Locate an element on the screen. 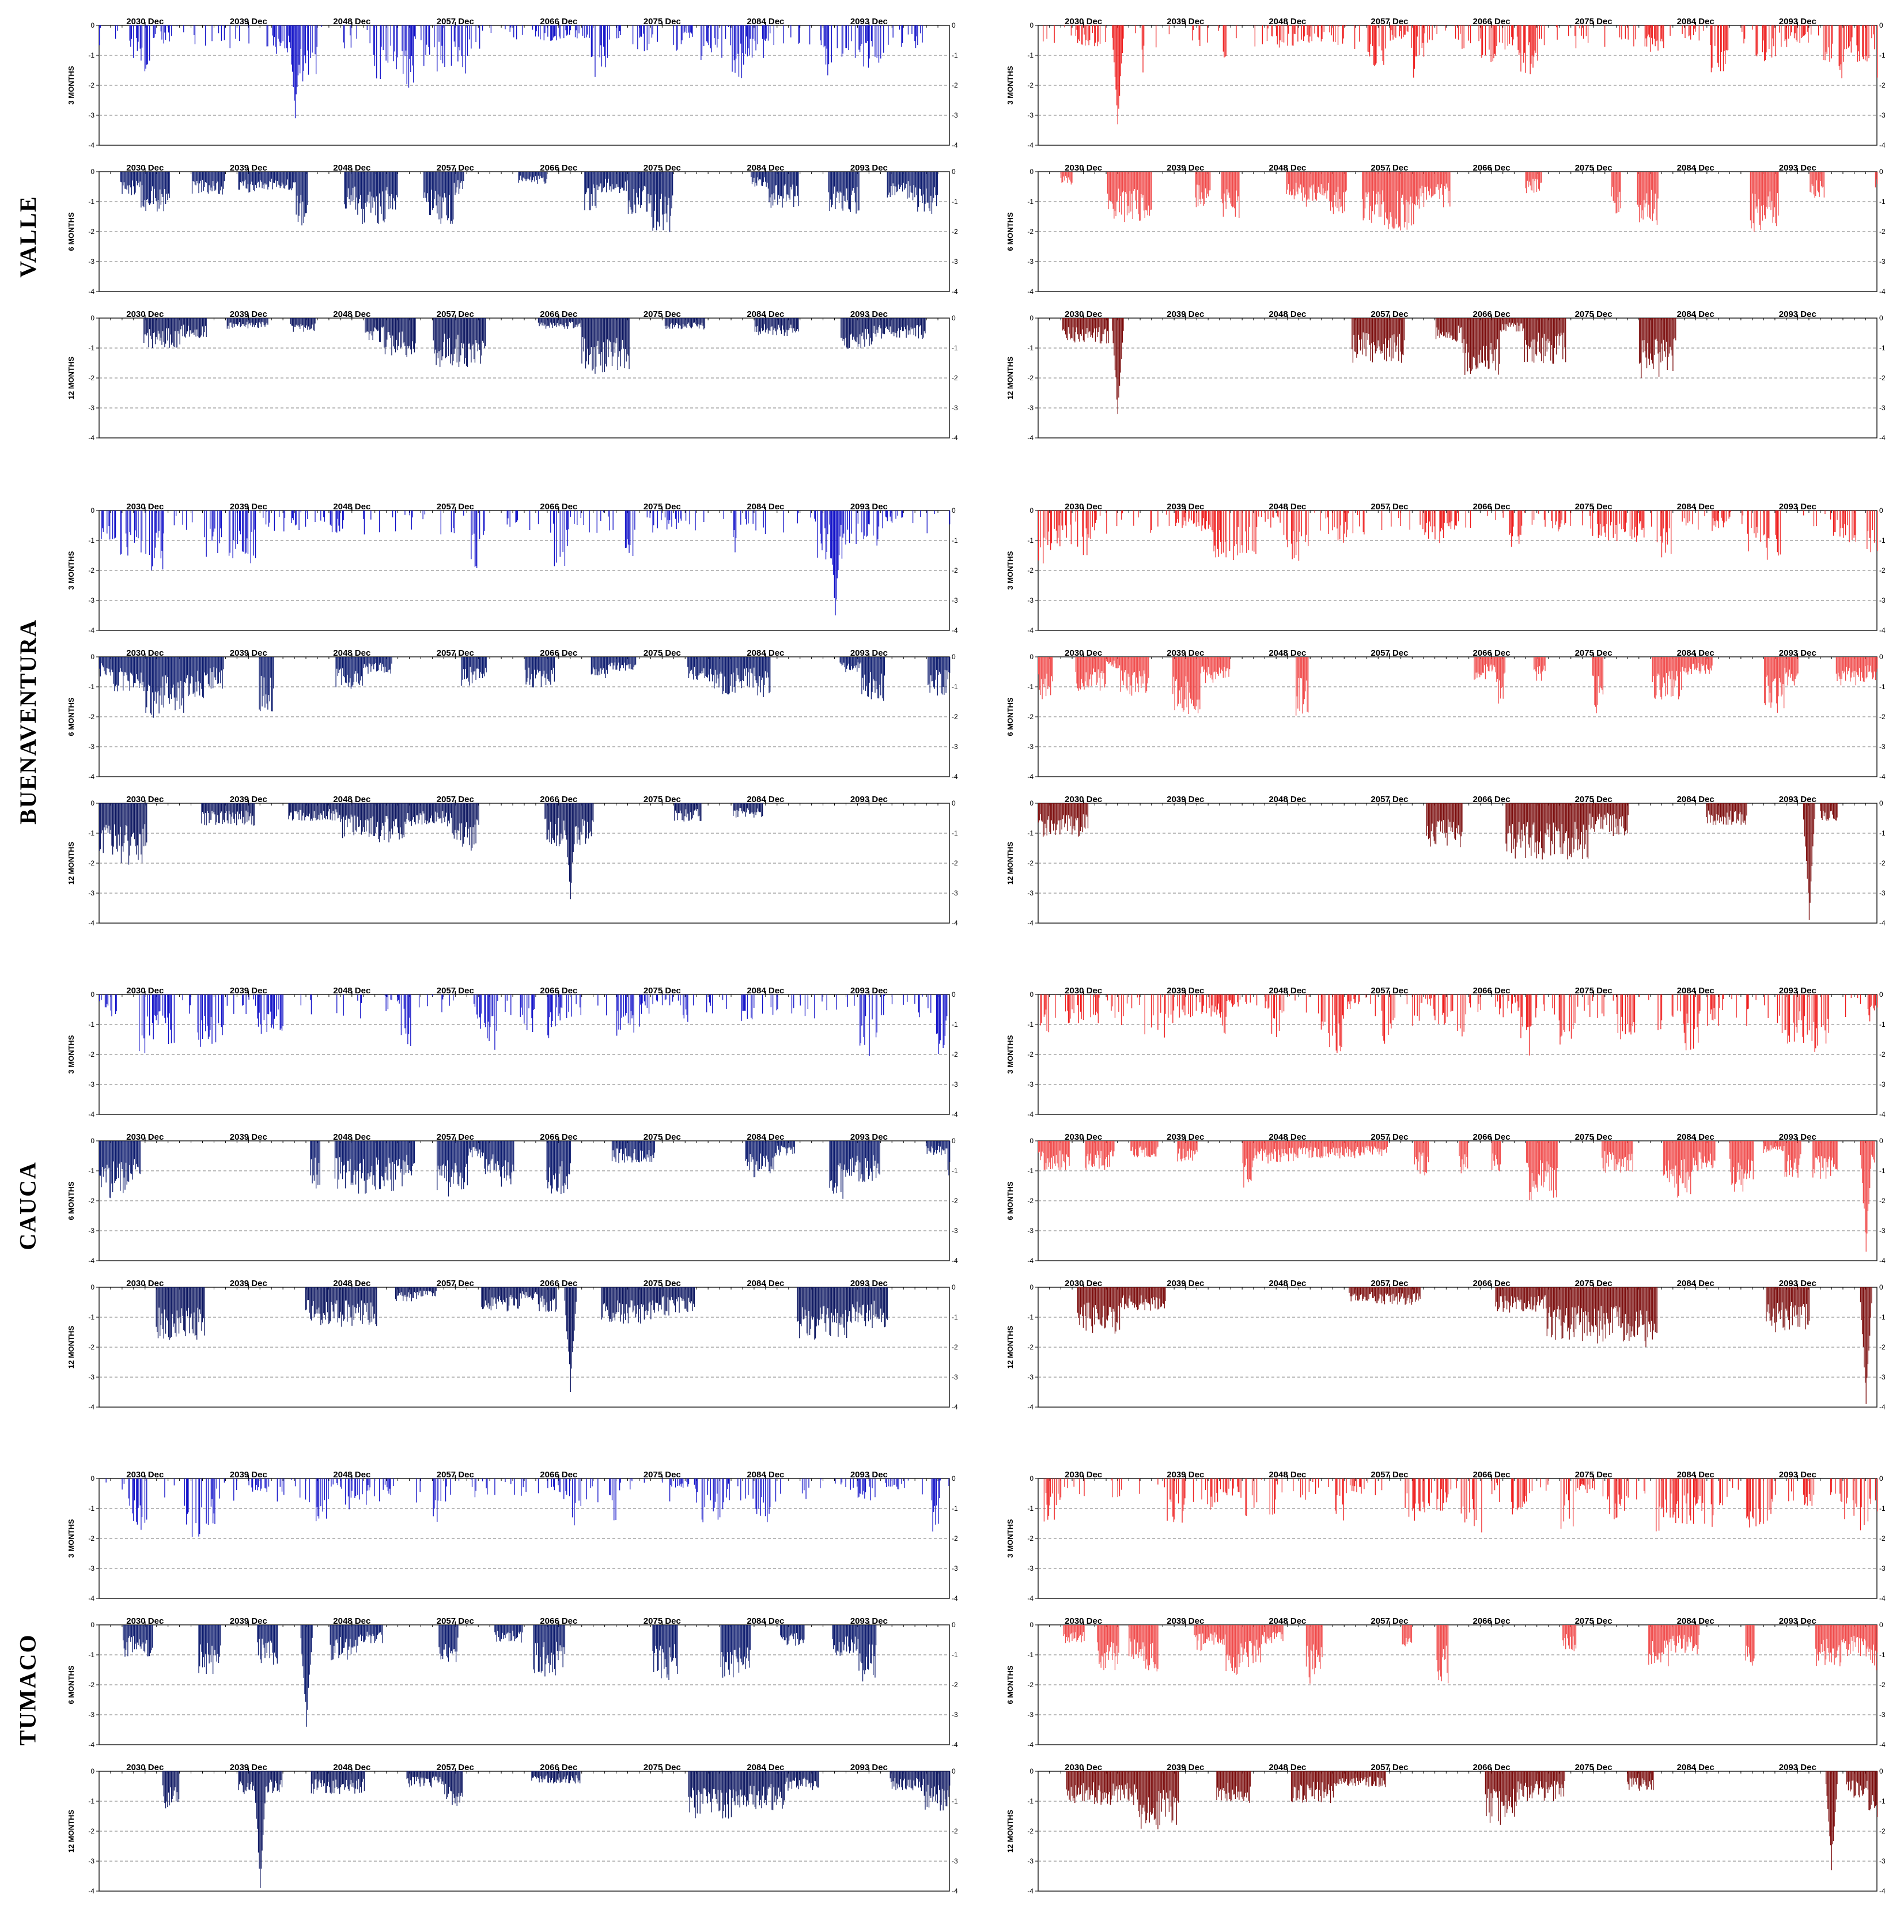 The height and width of the screenshot is (1932, 1904). y-tick-label: -1 is located at coordinates (91, 540).